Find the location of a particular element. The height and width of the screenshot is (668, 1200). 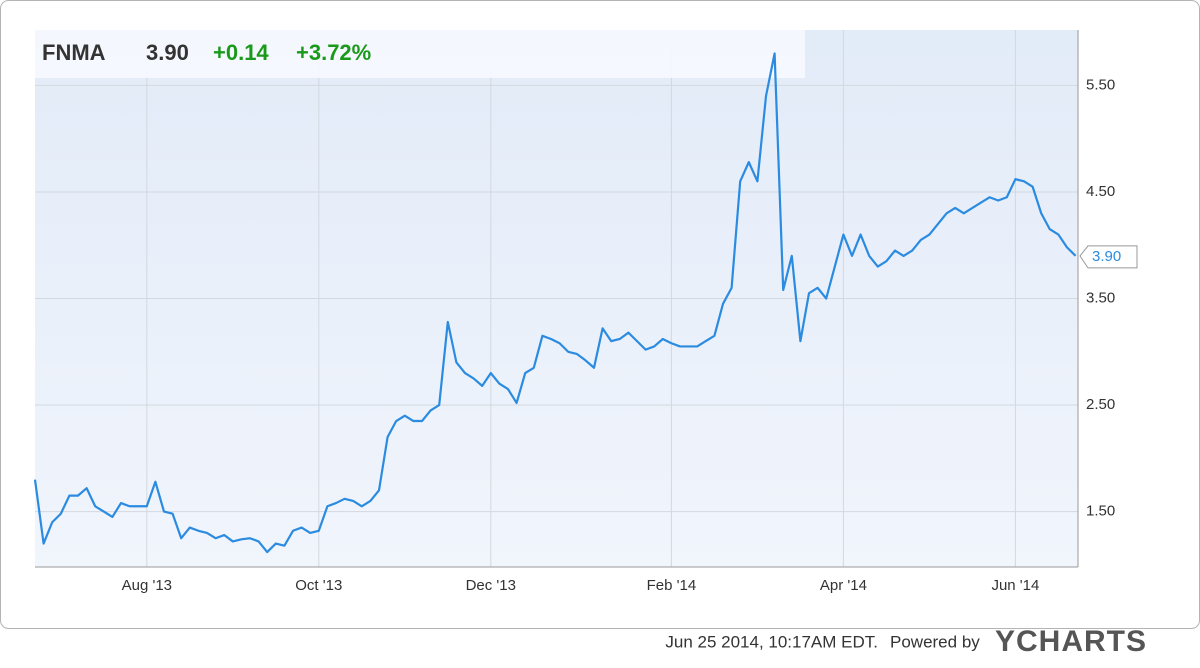

y-tick-label: 3.50 is located at coordinates (1100, 297).